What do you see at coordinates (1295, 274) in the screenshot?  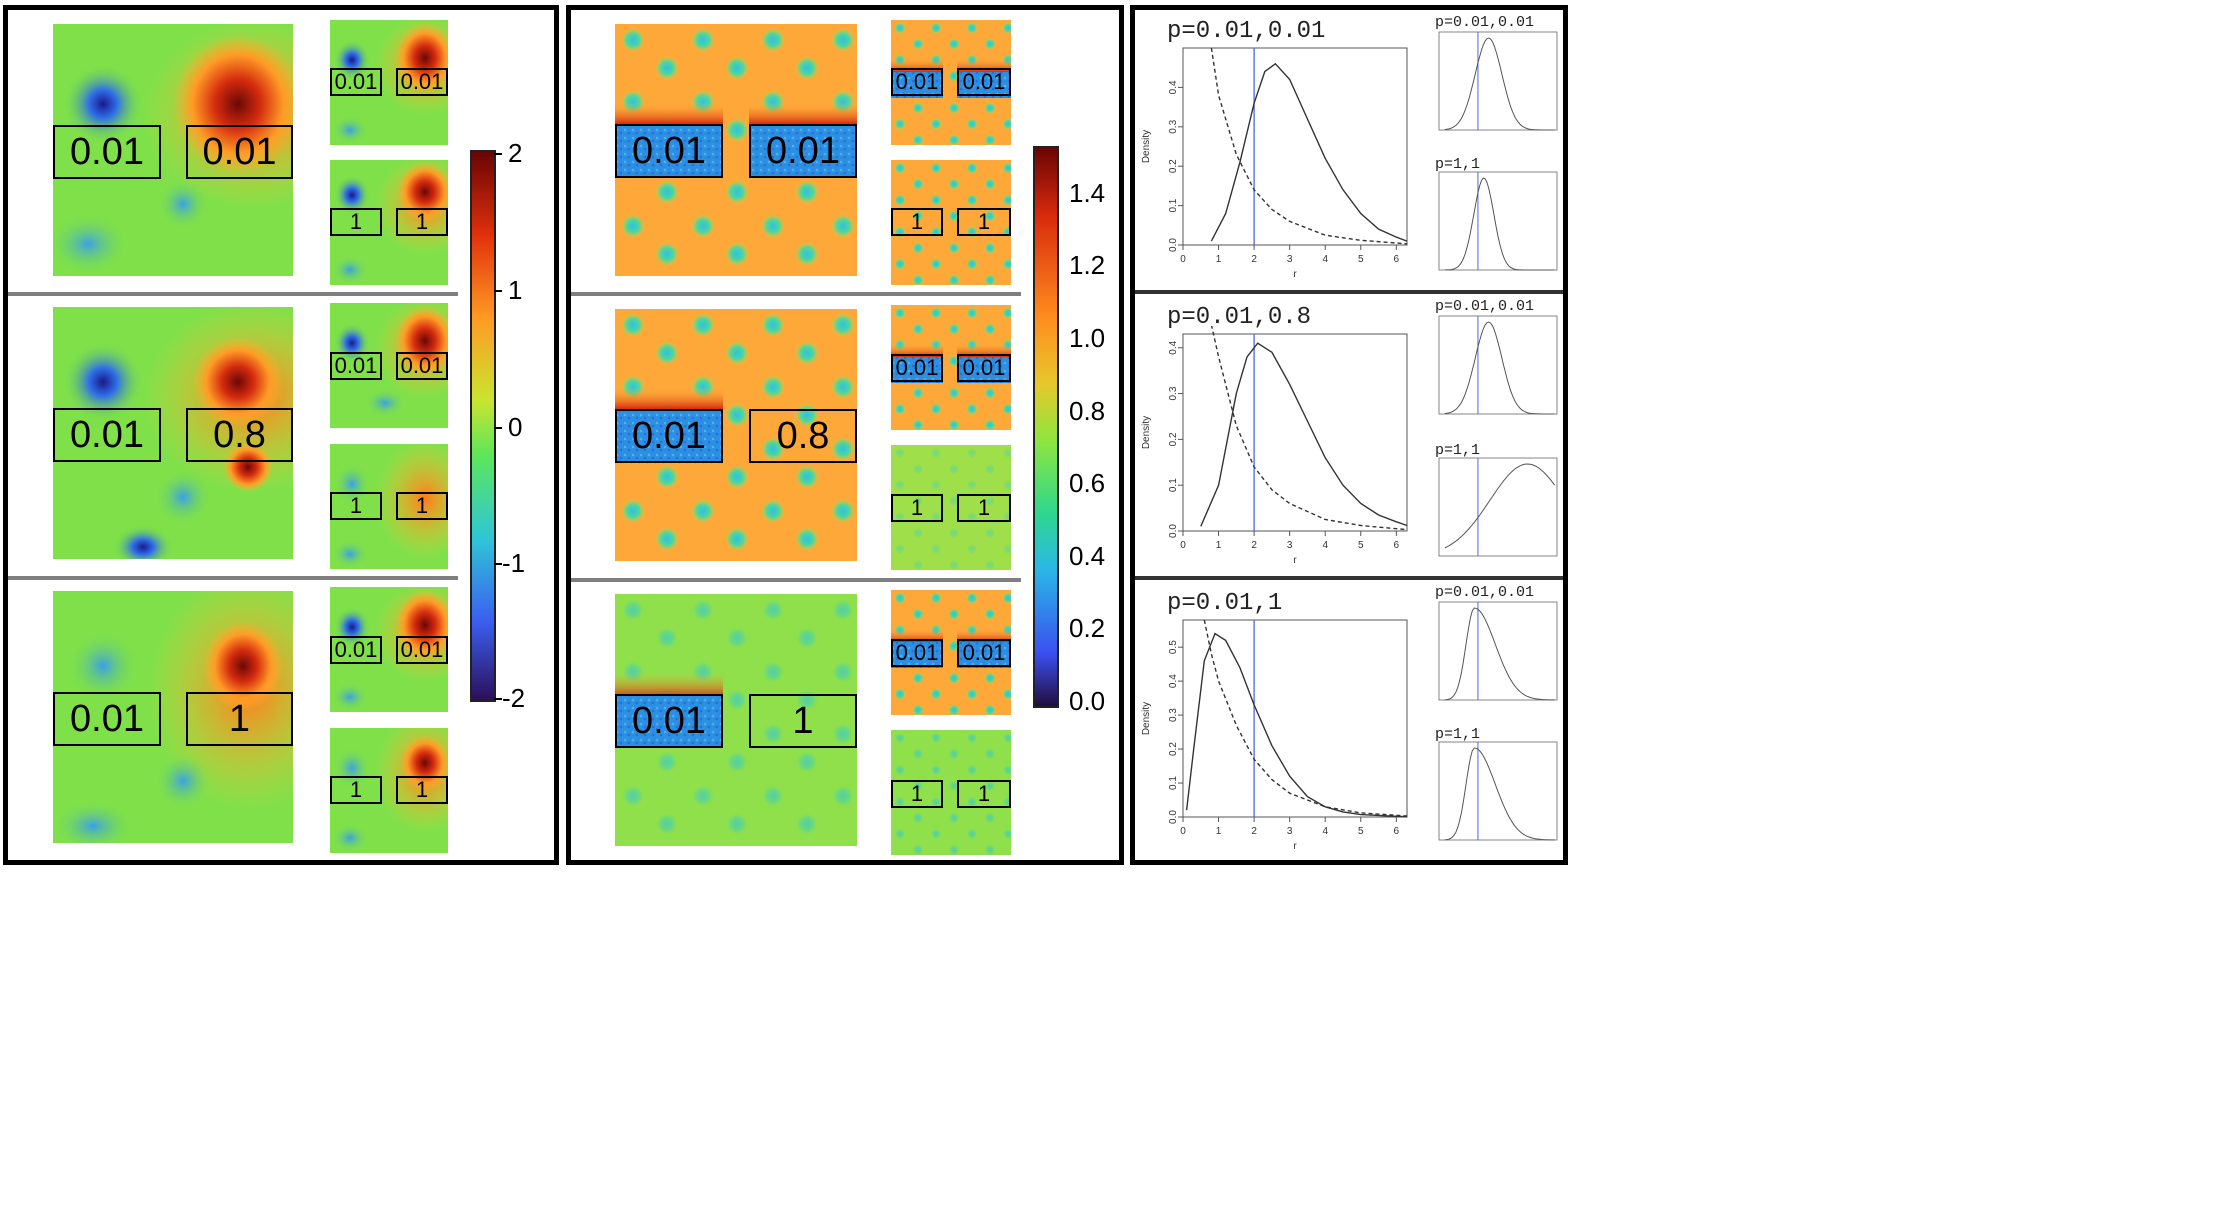 I see `x-axis-label: r` at bounding box center [1295, 274].